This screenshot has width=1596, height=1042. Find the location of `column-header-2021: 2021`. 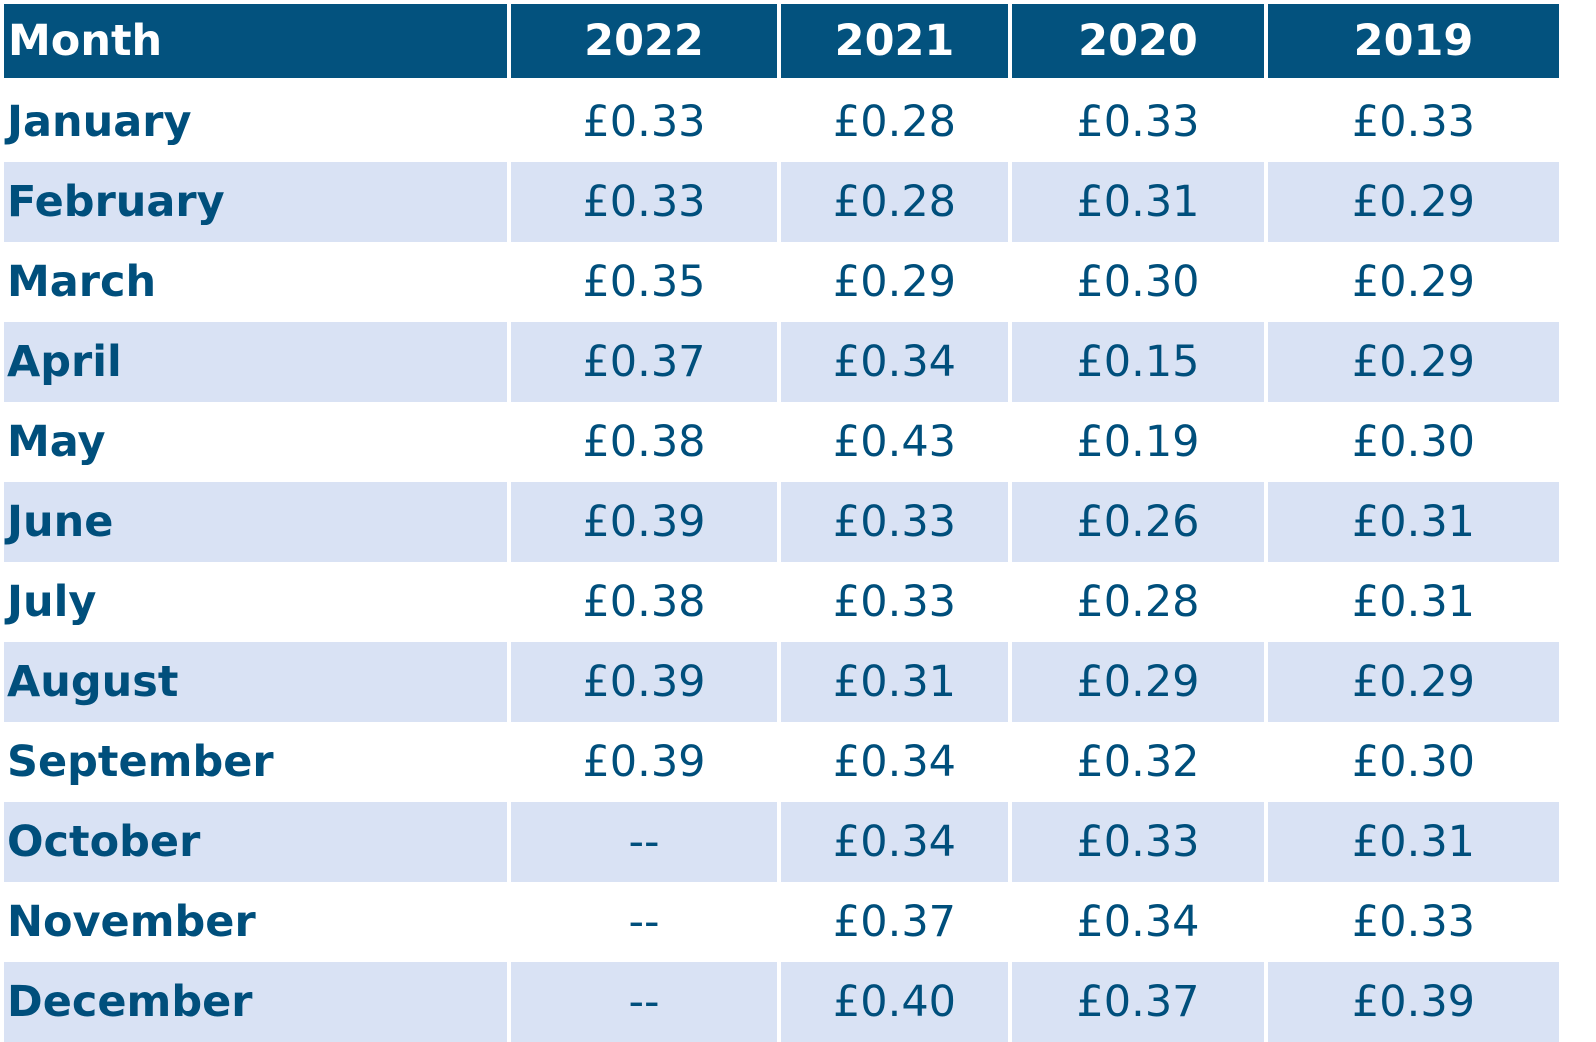

column-header-2021: 2021 is located at coordinates (894, 43).